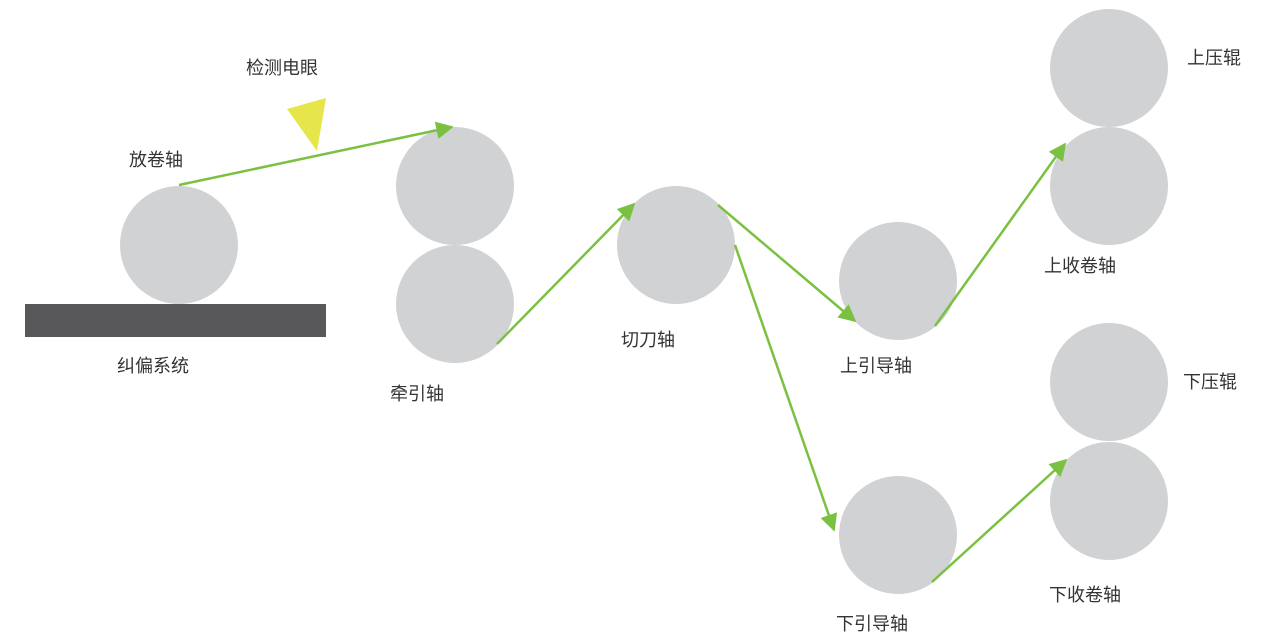 This screenshot has height=637, width=1277. What do you see at coordinates (566, 273) in the screenshot?
I see `path-traction-to-cutter` at bounding box center [566, 273].